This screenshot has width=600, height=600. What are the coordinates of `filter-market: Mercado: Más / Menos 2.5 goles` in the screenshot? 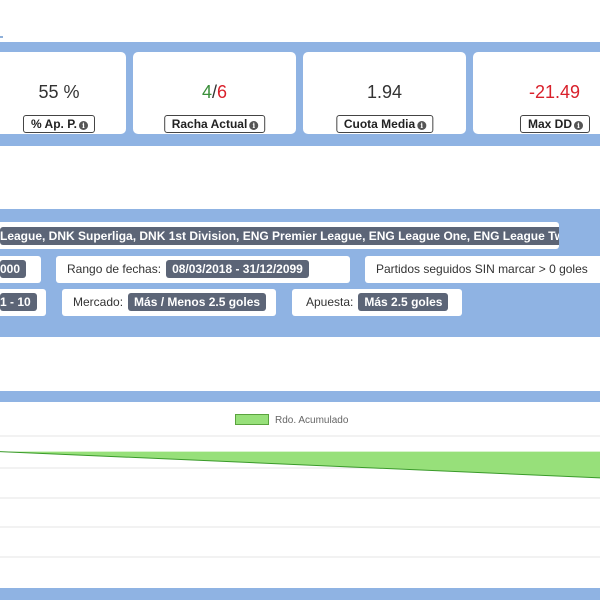 It's located at (169, 302).